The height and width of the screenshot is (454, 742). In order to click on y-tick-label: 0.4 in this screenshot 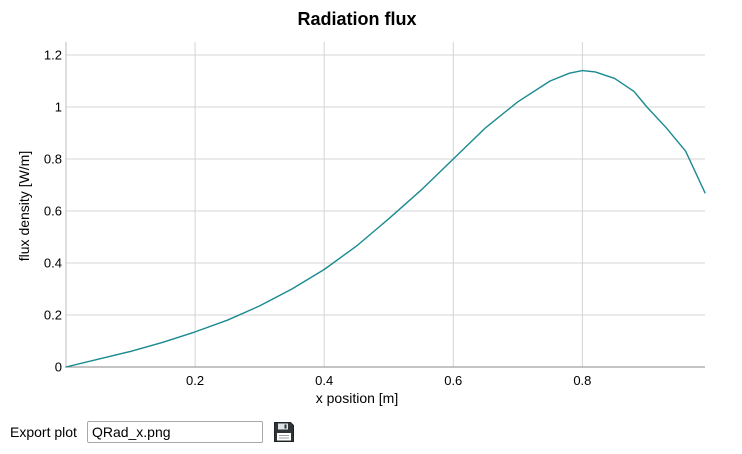, I will do `click(53, 263)`.